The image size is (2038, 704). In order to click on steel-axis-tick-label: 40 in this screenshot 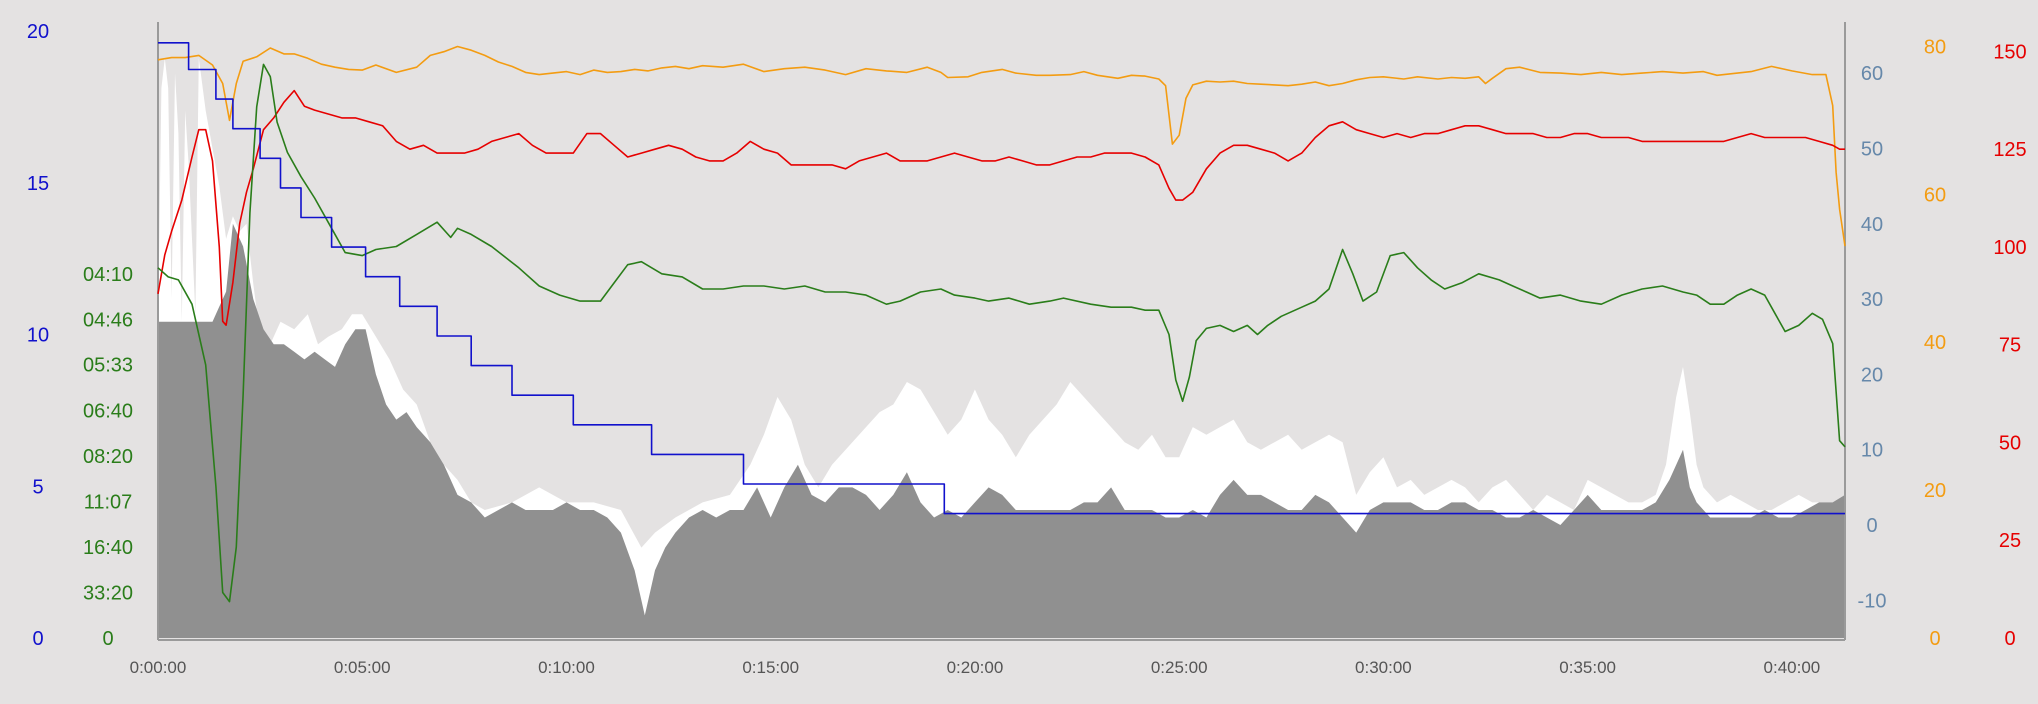, I will do `click(1872, 225)`.